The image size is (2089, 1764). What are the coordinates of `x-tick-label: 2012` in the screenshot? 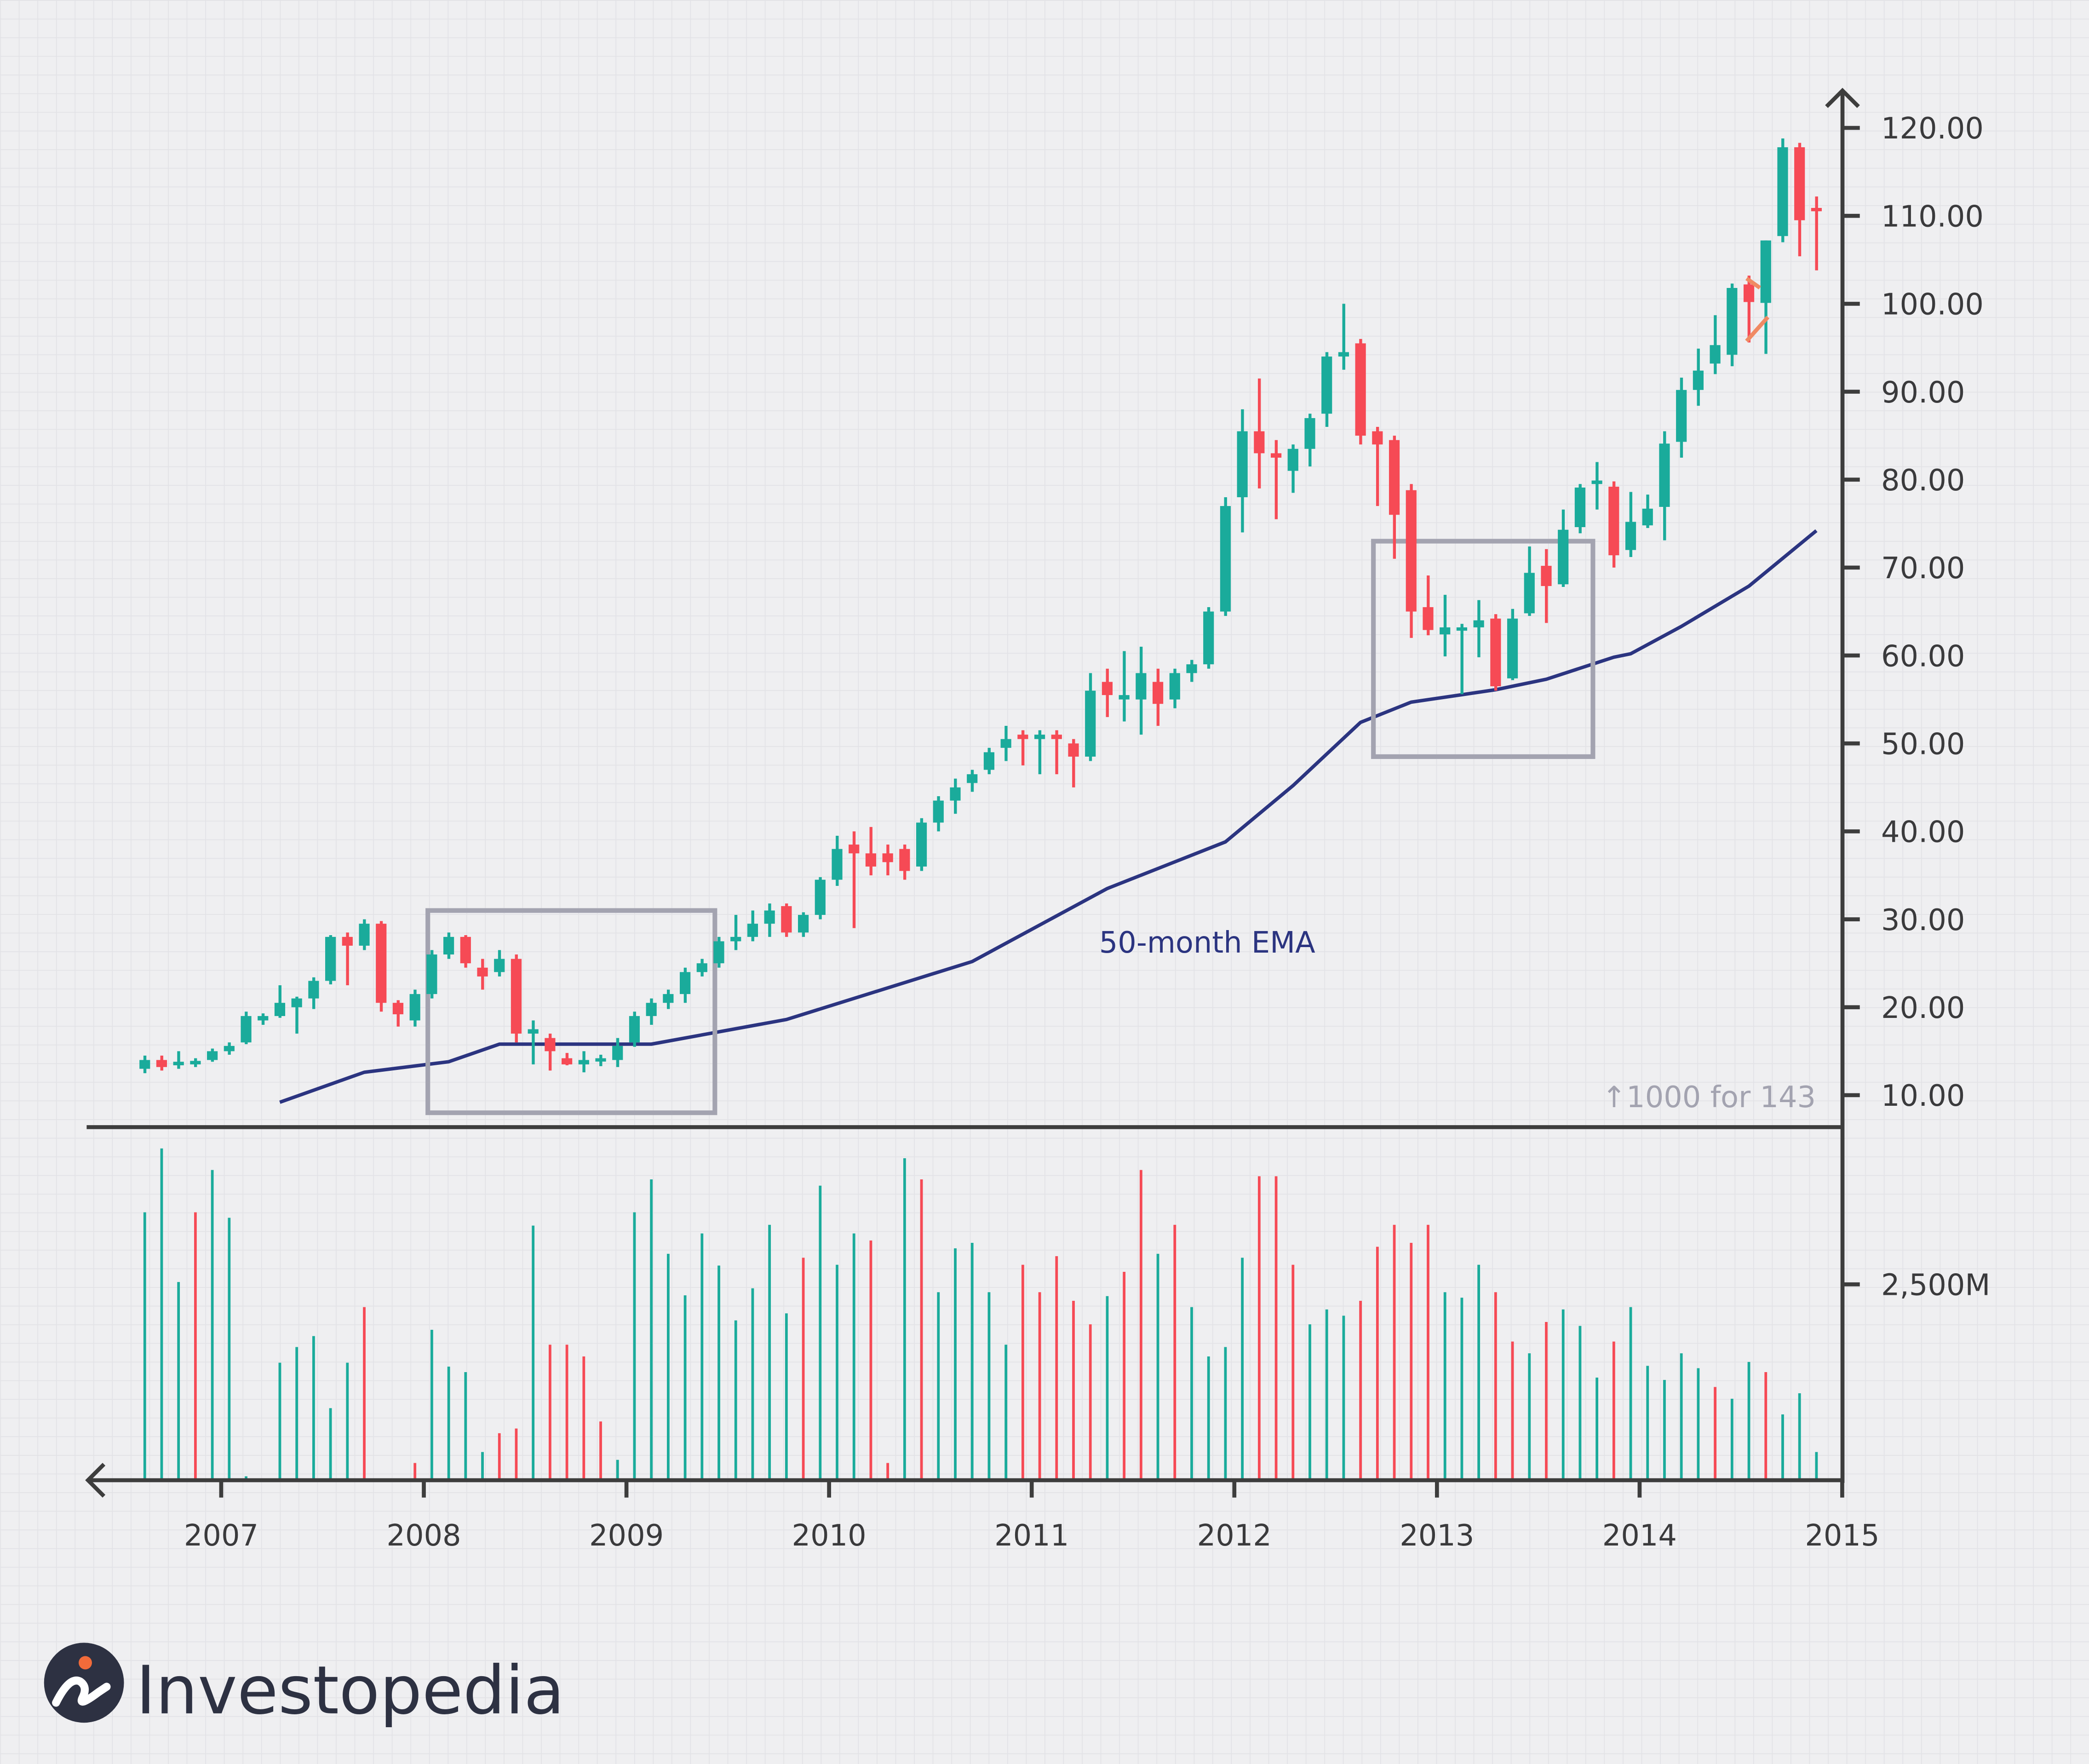 It's located at (1234, 1536).